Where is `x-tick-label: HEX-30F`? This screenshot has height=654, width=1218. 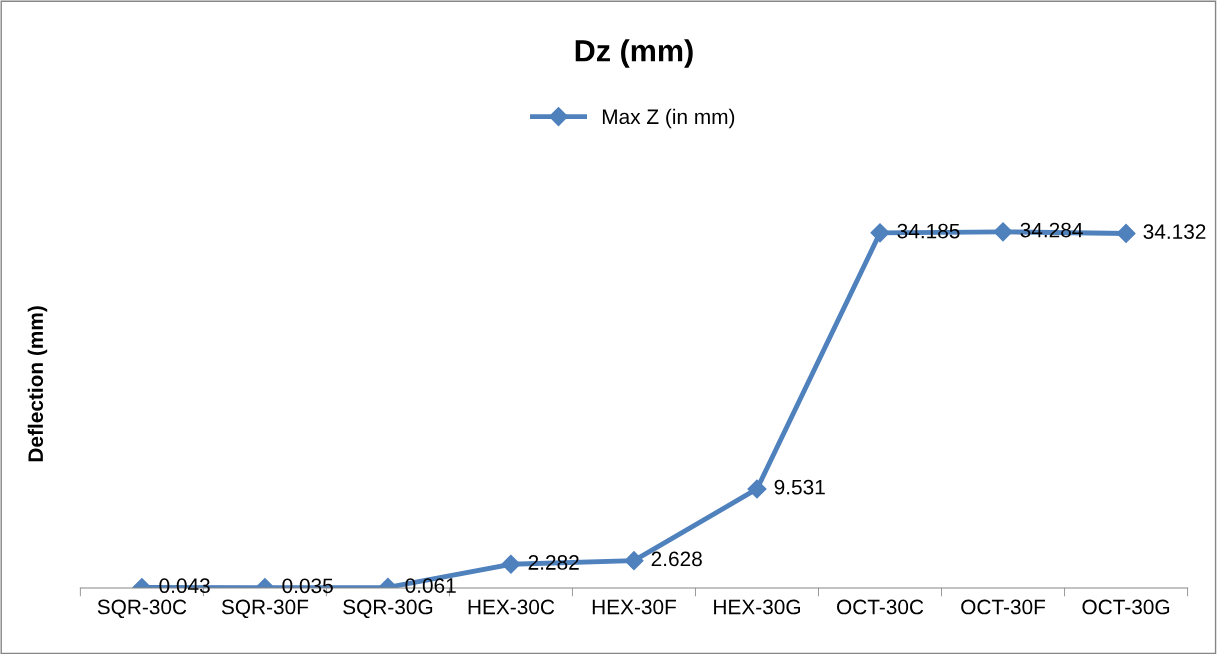
x-tick-label: HEX-30F is located at coordinates (634, 607).